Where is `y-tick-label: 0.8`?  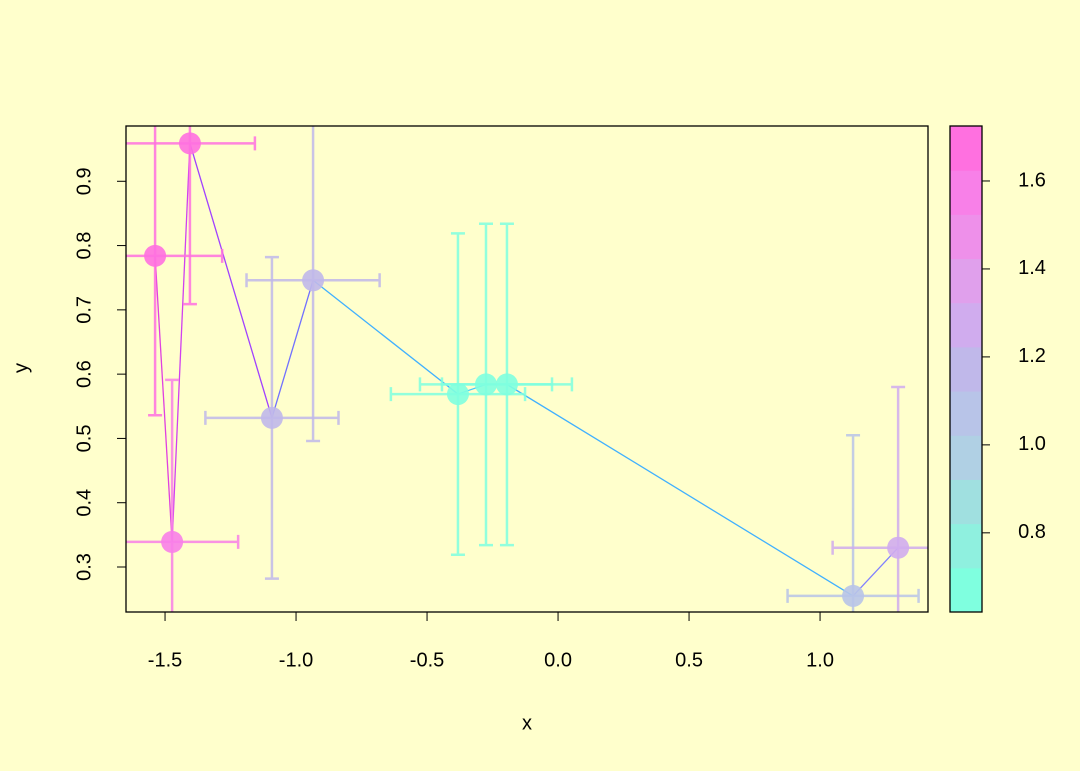
y-tick-label: 0.8 is located at coordinates (84, 246).